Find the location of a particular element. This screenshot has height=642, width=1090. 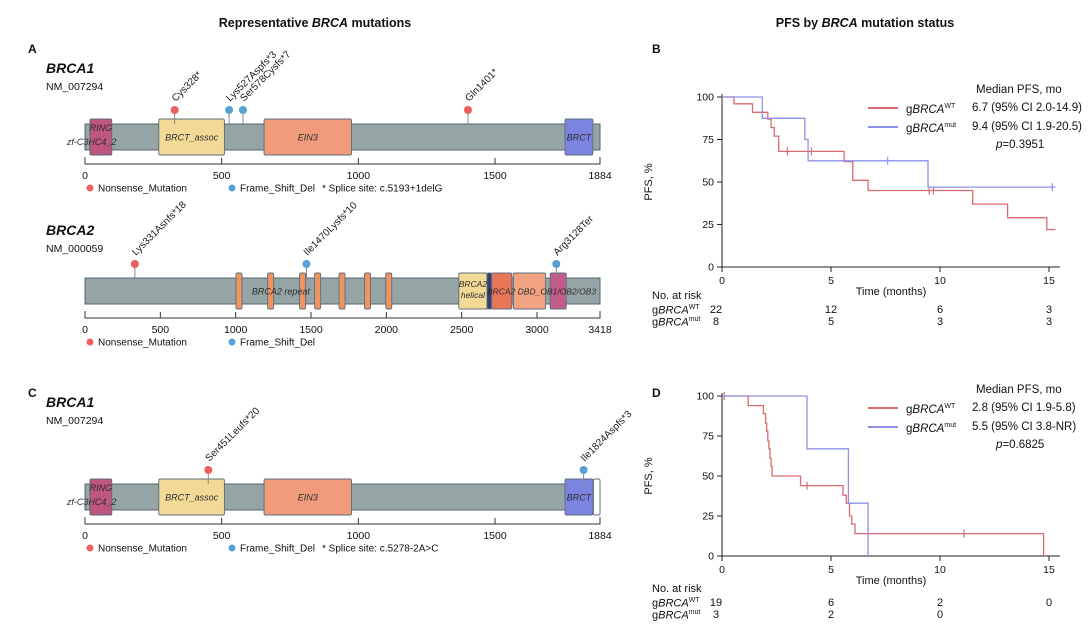

risk-value: 6 is located at coordinates (940, 310).